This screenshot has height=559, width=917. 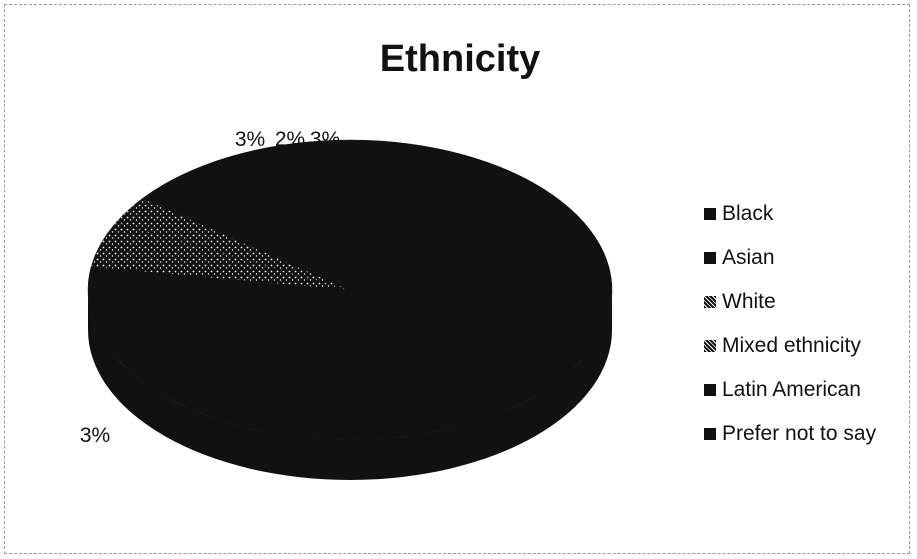 I want to click on legend-item-prefer-not-to-say: Prefer not to say, so click(x=790, y=434).